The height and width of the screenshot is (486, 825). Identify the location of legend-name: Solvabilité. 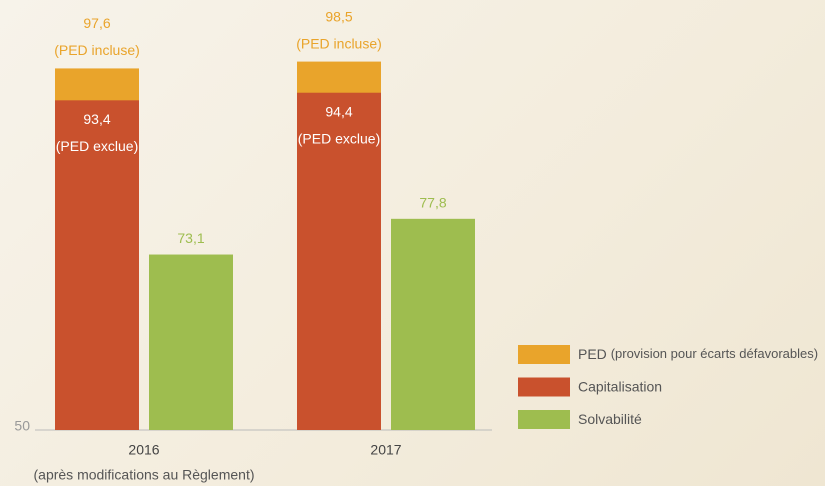
(610, 419).